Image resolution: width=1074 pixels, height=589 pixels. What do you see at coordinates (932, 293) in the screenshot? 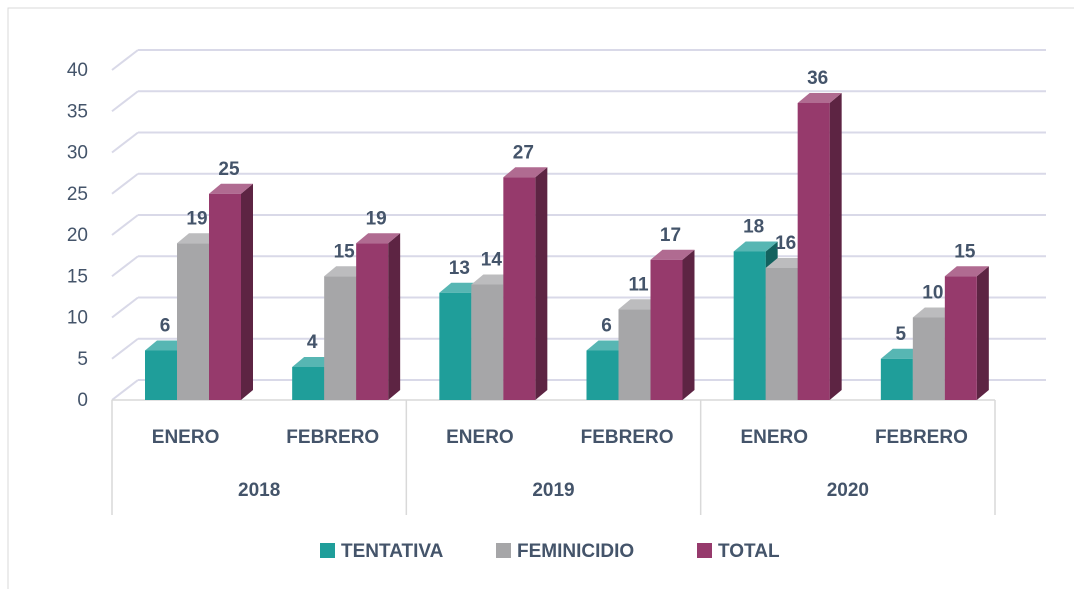
I see `data-label: 10` at bounding box center [932, 293].